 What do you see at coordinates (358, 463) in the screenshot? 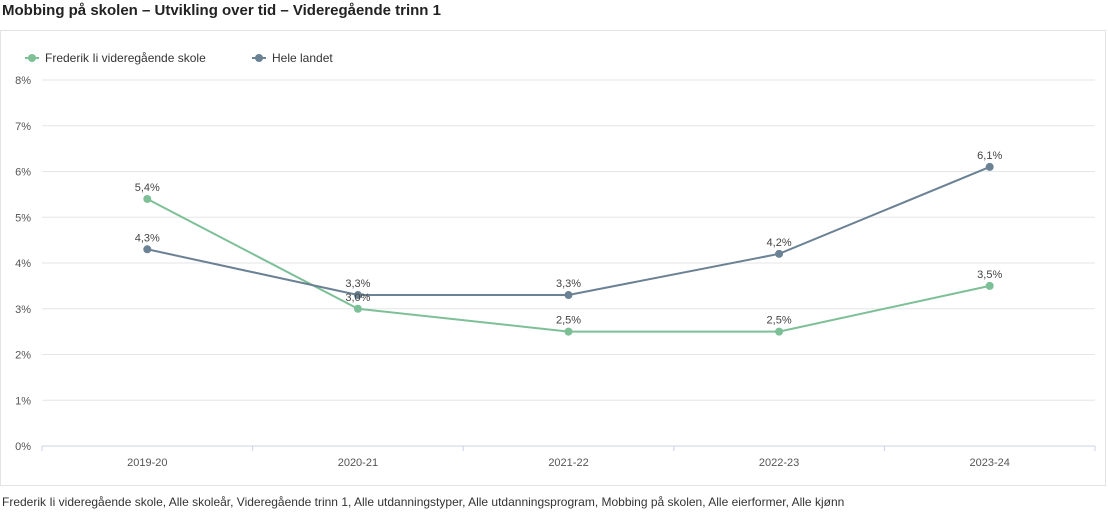
I see `x-tick-label: 2020-21` at bounding box center [358, 463].